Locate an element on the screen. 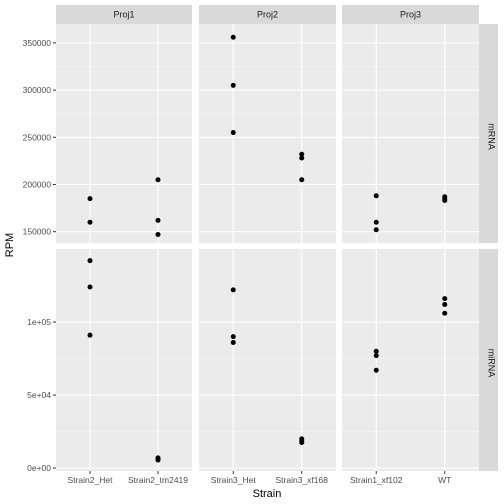 The image size is (504, 504). x-tick-label: Strain2_Het is located at coordinates (91, 480).